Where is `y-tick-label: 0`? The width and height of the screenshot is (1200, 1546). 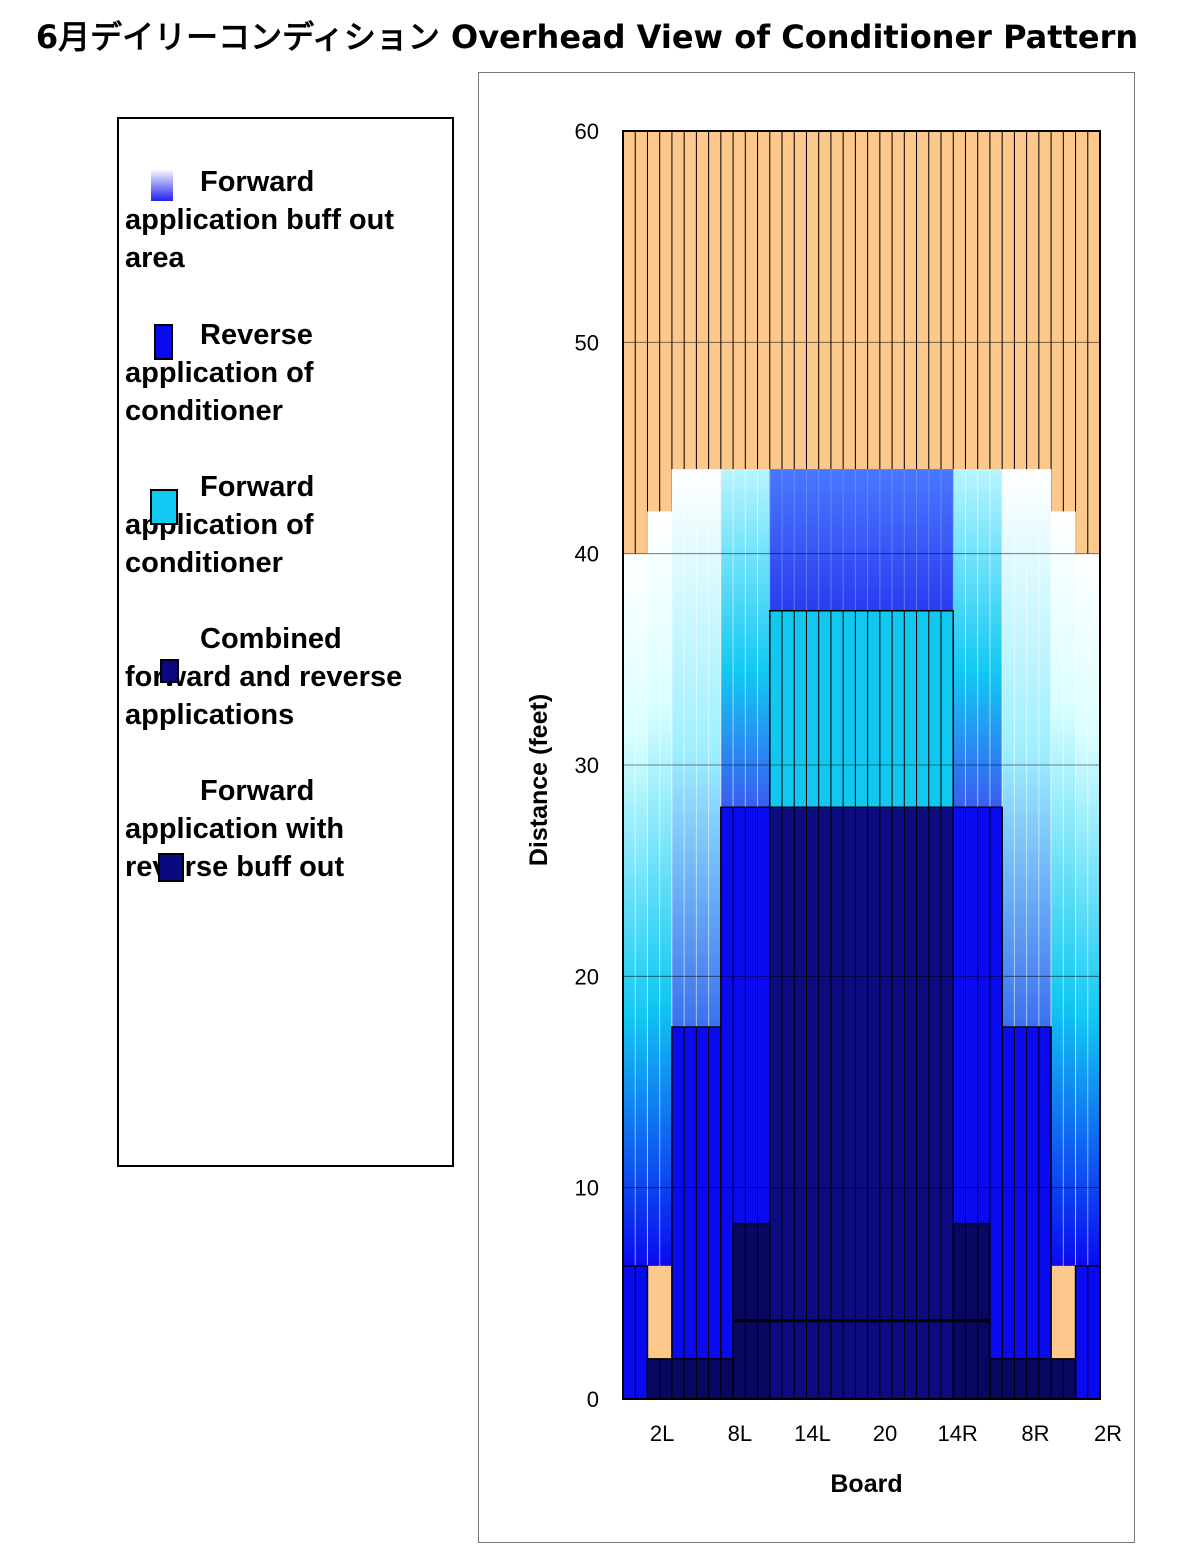
y-tick-label: 0 is located at coordinates (593, 1399).